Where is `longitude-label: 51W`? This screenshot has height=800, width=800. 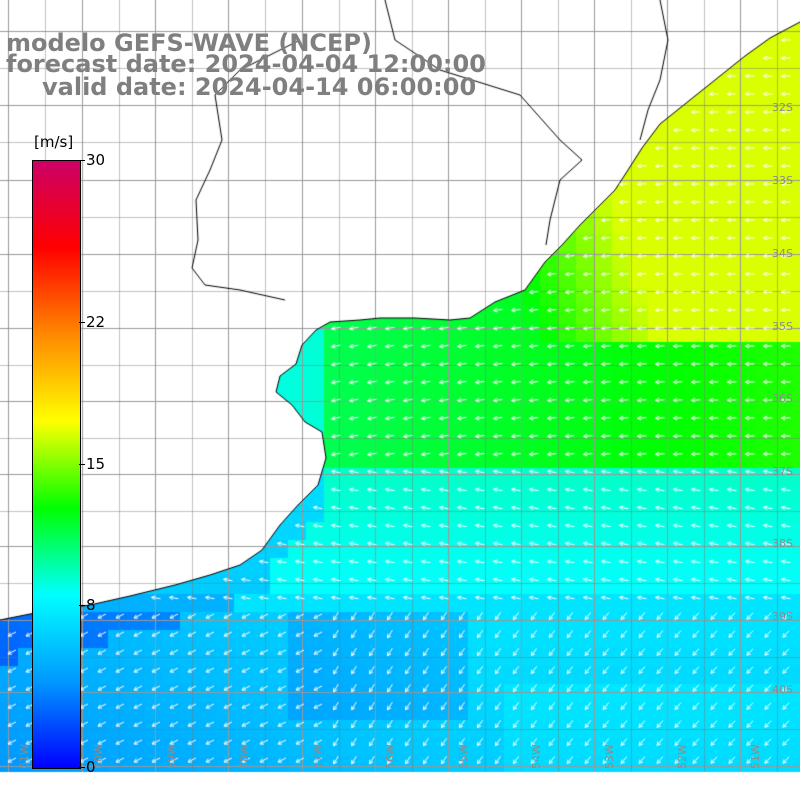
longitude-label: 51W is located at coordinates (755, 756).